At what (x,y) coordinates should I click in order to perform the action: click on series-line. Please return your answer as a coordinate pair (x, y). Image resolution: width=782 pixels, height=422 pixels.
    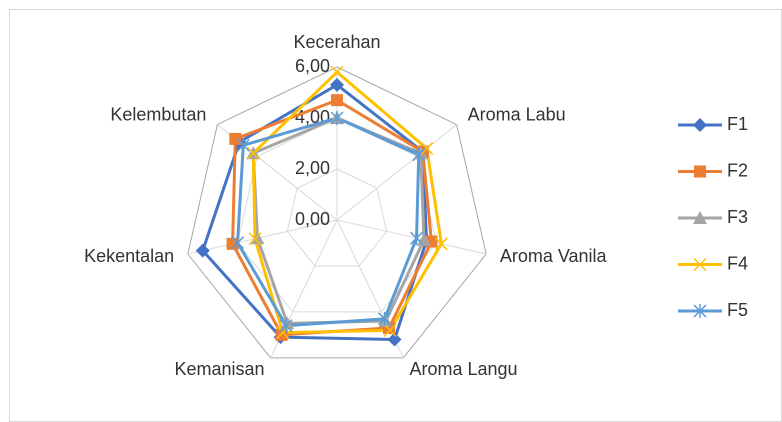
    Looking at the image, I should click on (328, 222).